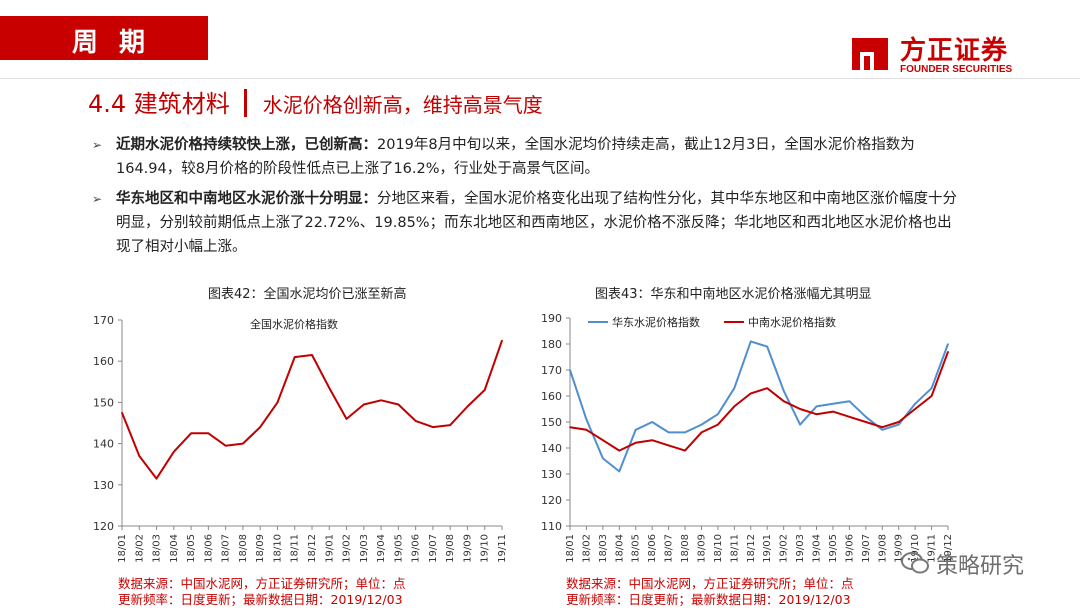 The height and width of the screenshot is (608, 1080). What do you see at coordinates (551, 318) in the screenshot?
I see `y-tick-label: 190` at bounding box center [551, 318].